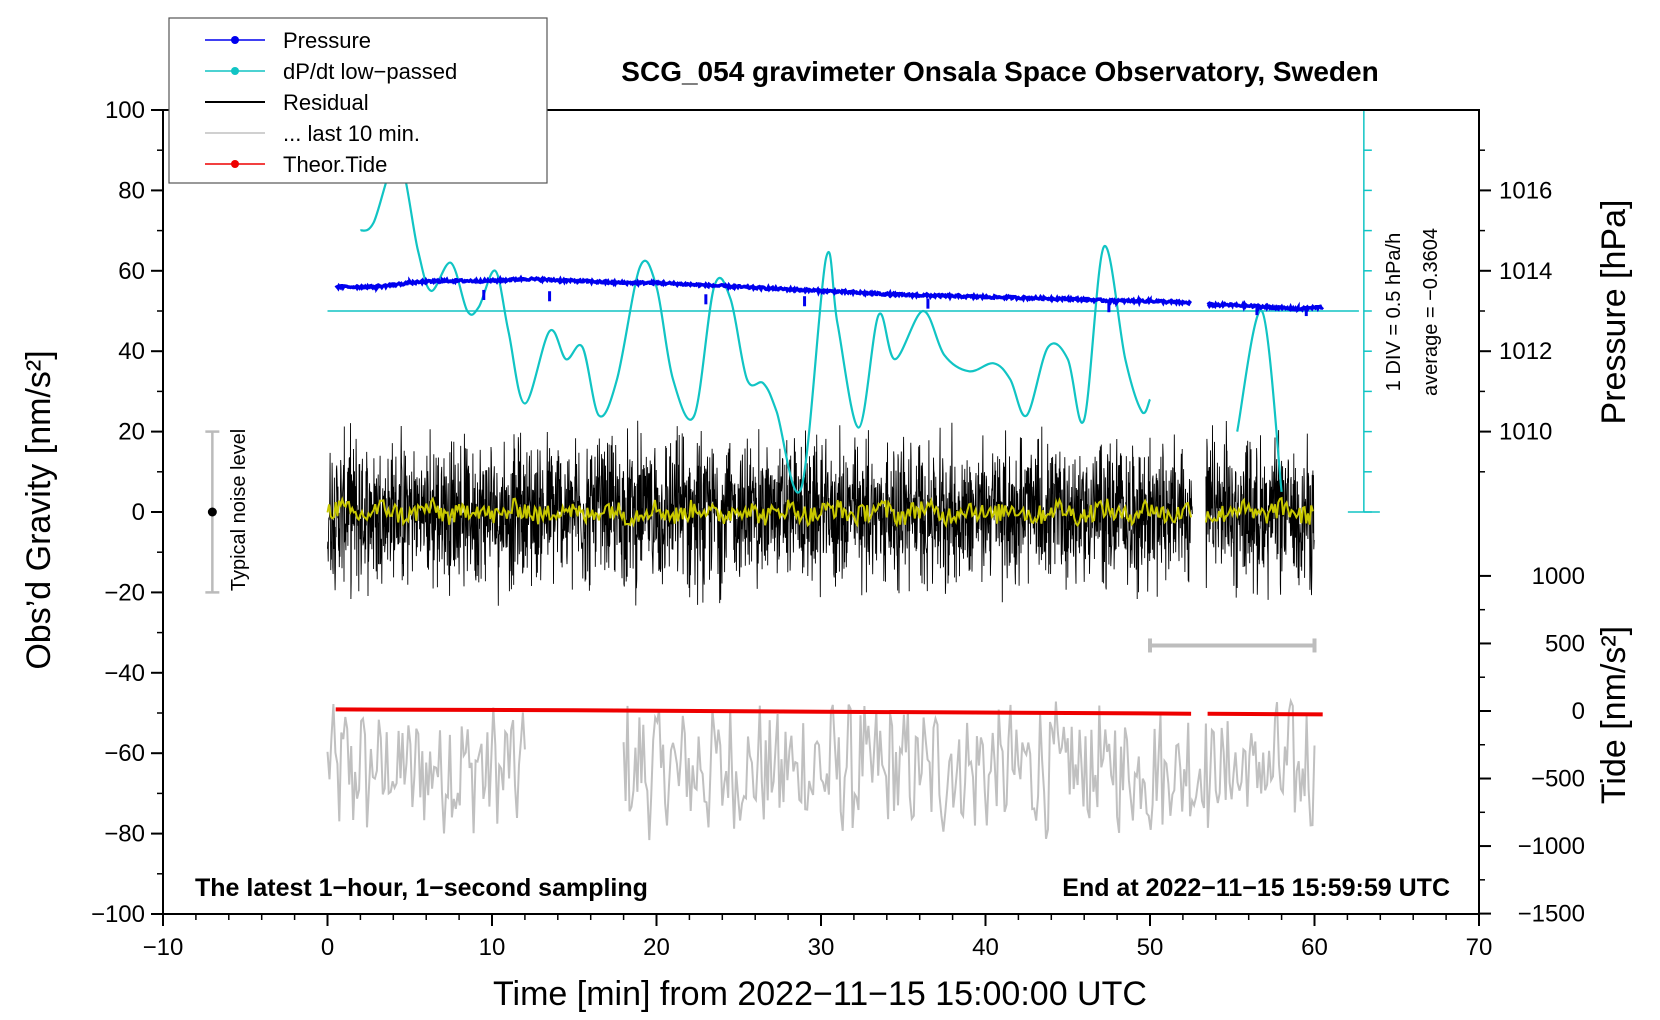  I want to click on legend-label-3: ... last 10 min., so click(351, 133).